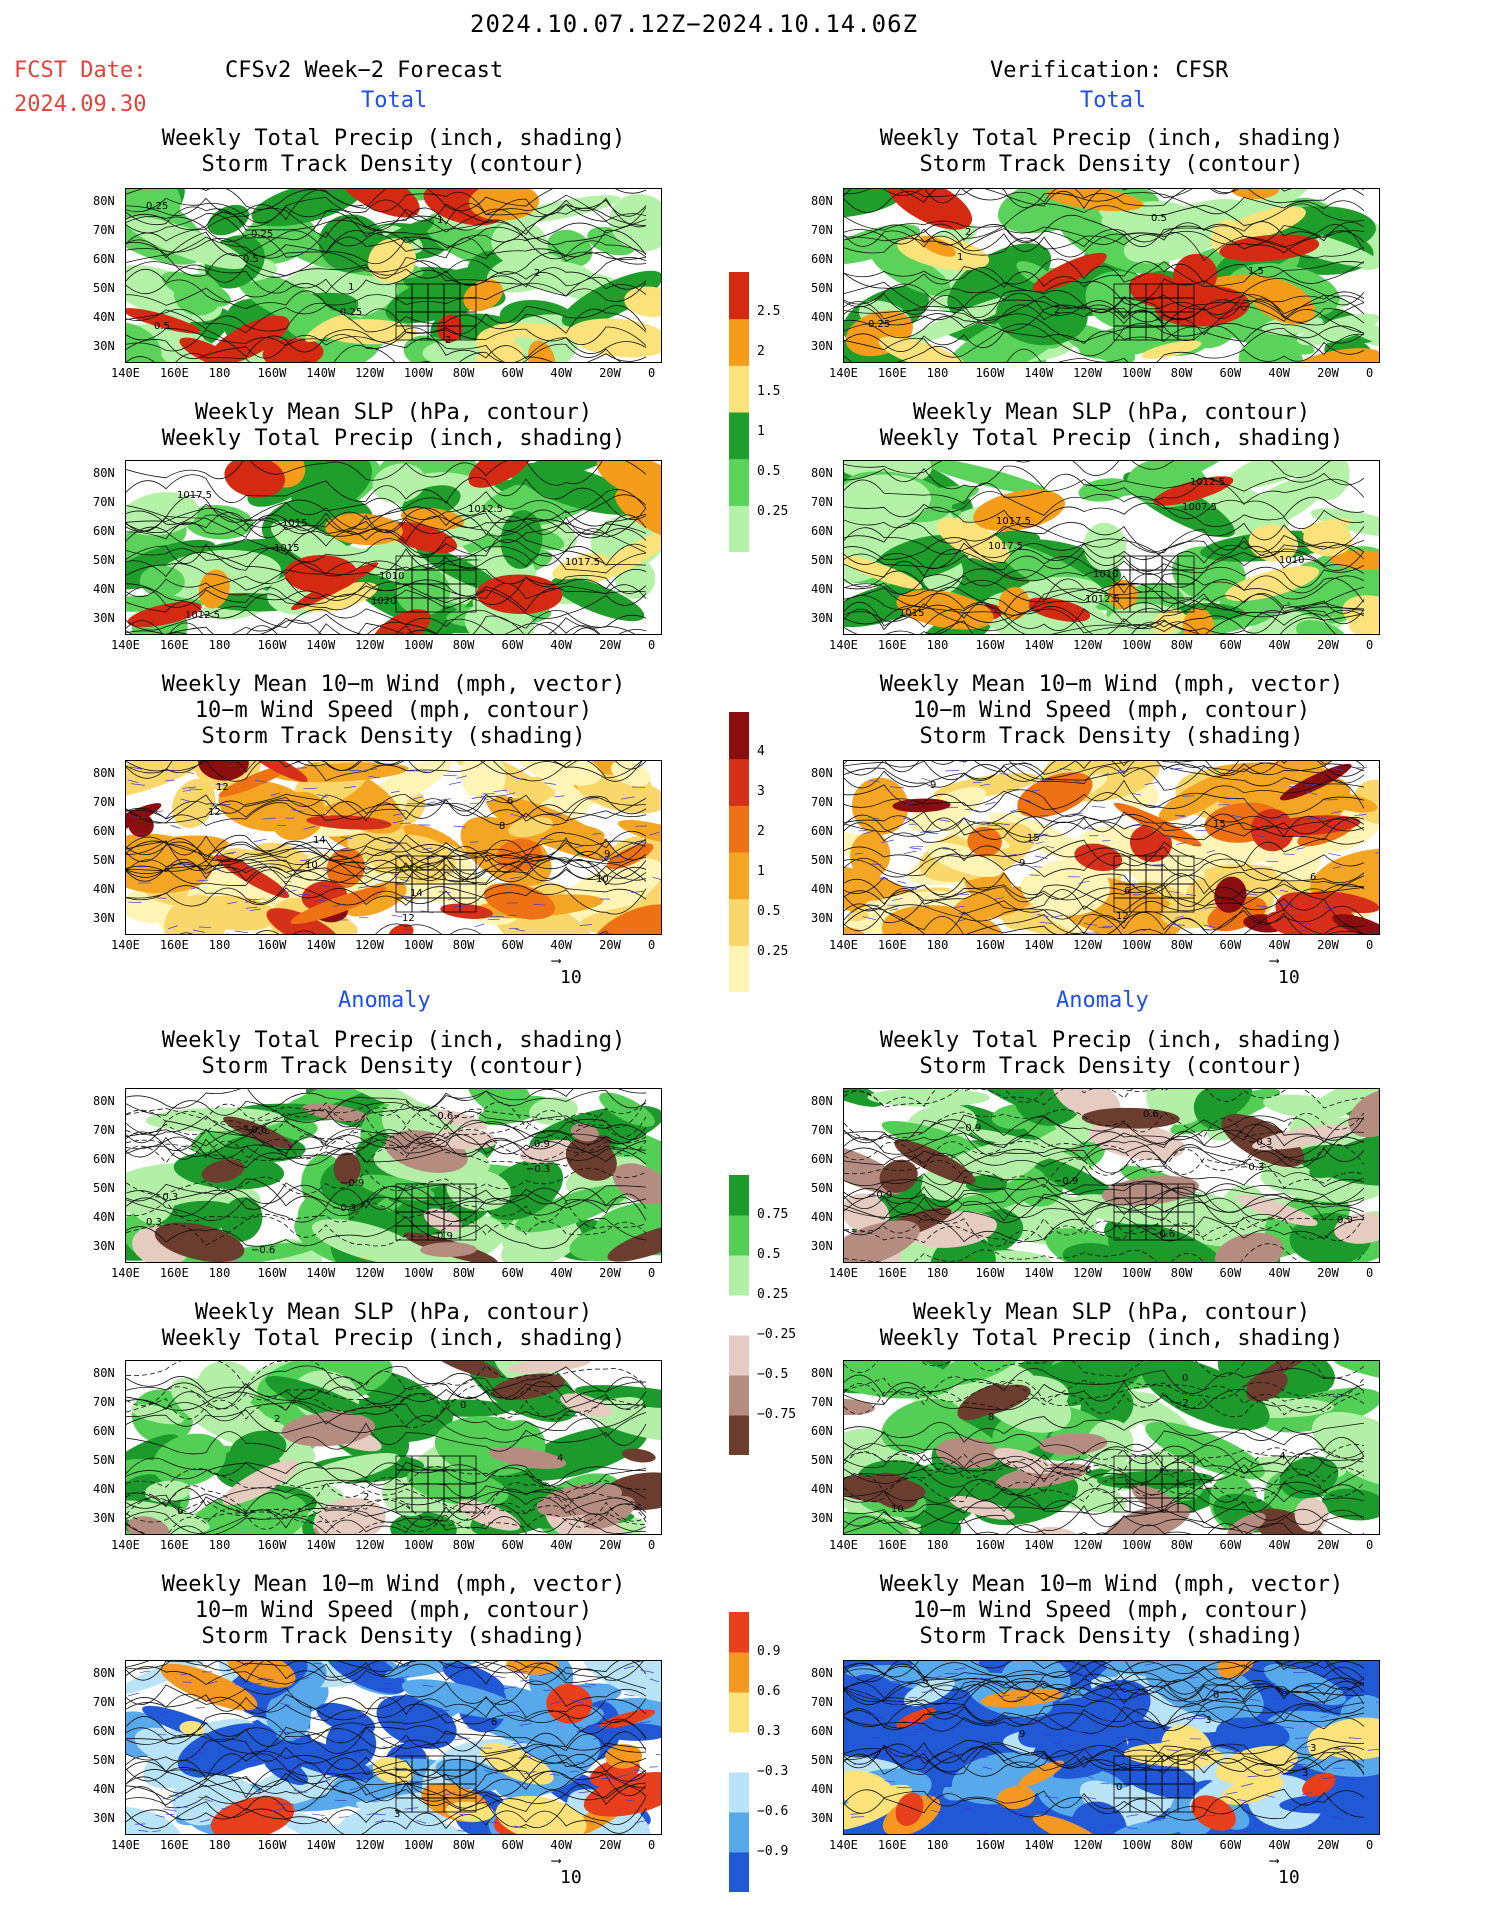 The height and width of the screenshot is (1925, 1487). What do you see at coordinates (561, 1845) in the screenshot?
I see `lon-label: 40W` at bounding box center [561, 1845].